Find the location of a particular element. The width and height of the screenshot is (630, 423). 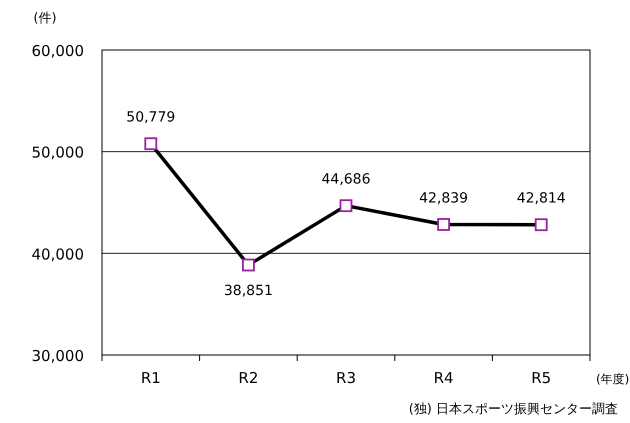

data-label: 50,779 is located at coordinates (151, 118).